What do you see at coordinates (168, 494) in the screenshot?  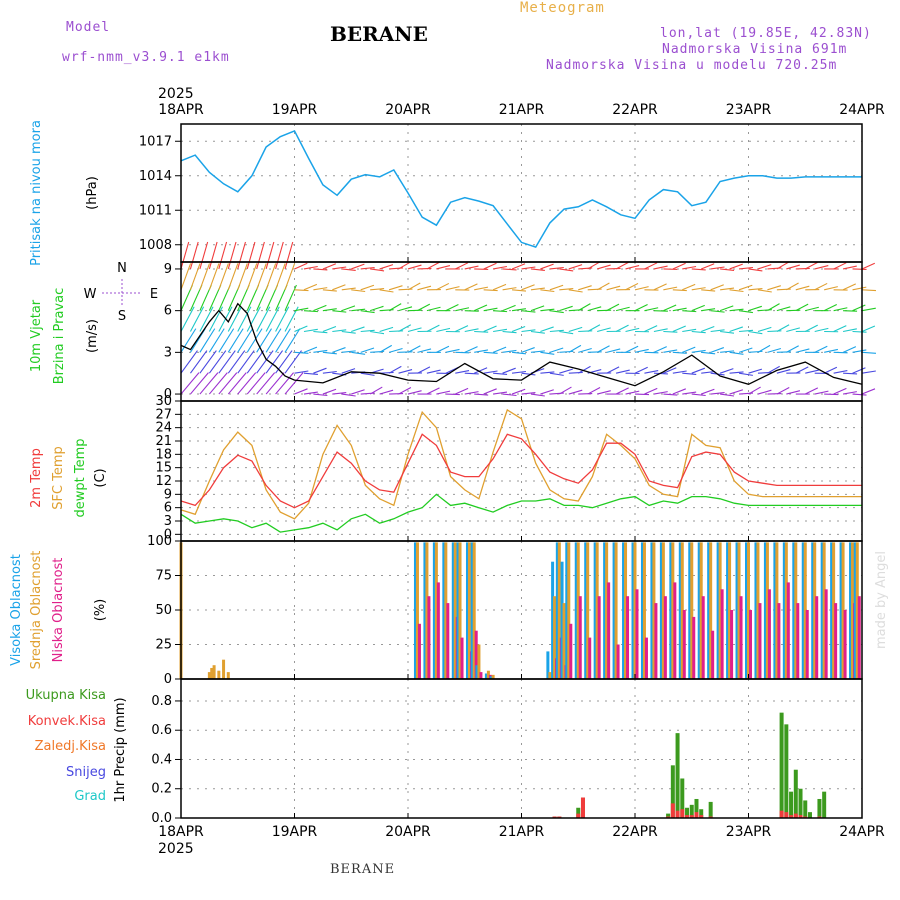 I see `temperature-tick-label: 9` at bounding box center [168, 494].